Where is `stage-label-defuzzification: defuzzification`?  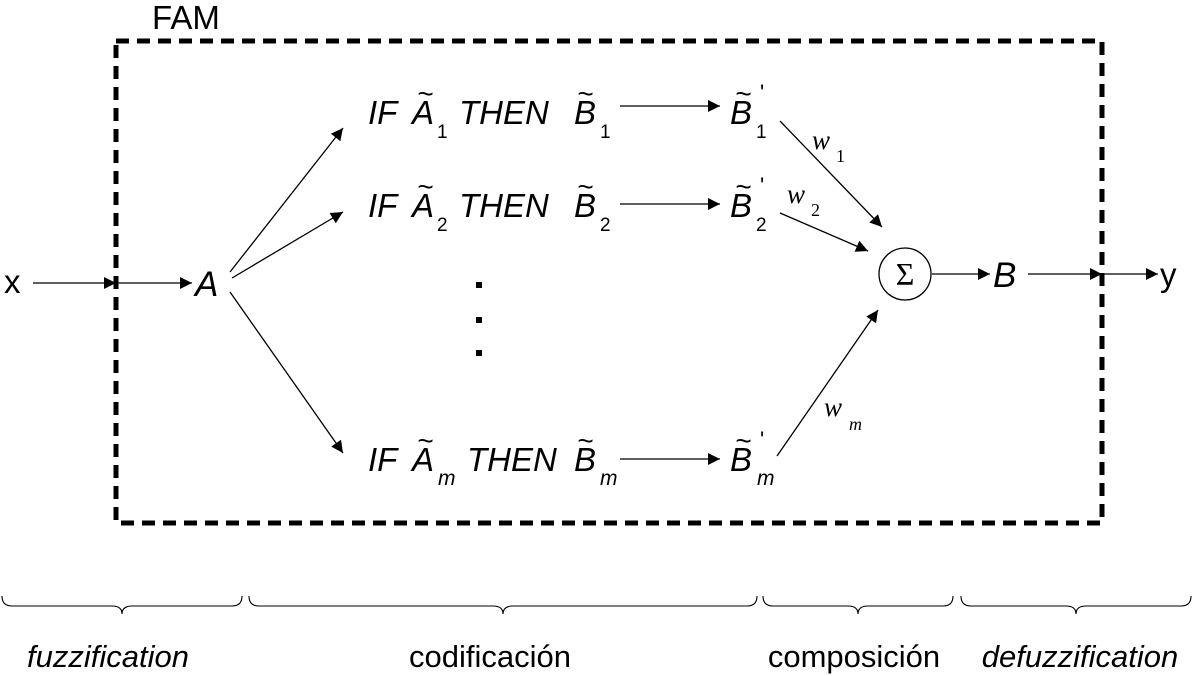
stage-label-defuzzification: defuzzification is located at coordinates (1080, 656).